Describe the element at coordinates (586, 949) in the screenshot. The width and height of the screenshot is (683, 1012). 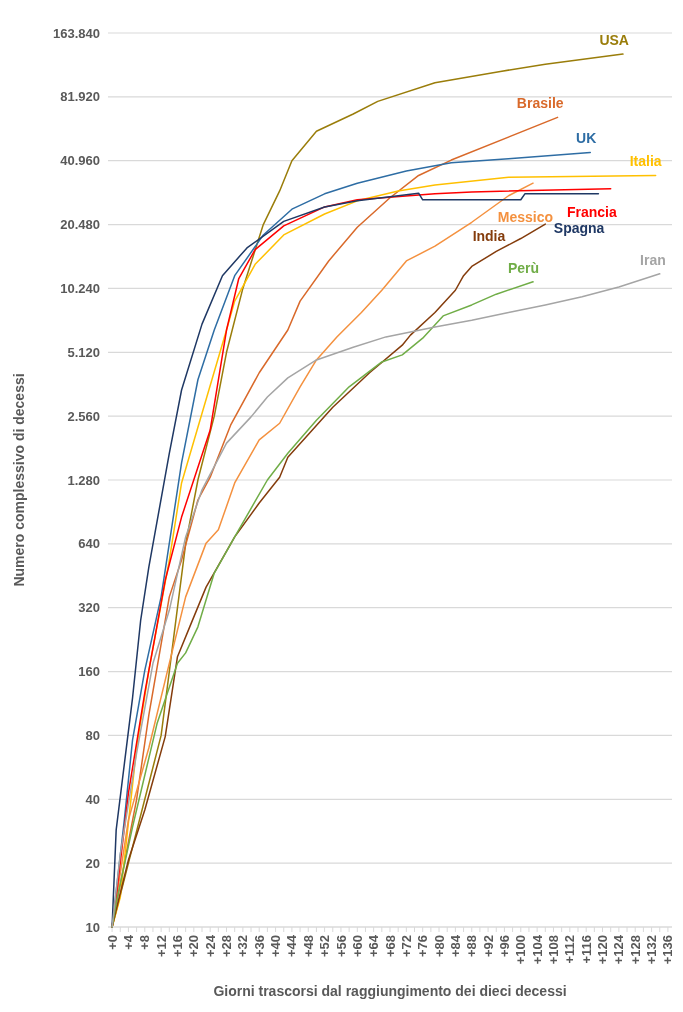
I see `x-tick-label: +116` at that location.